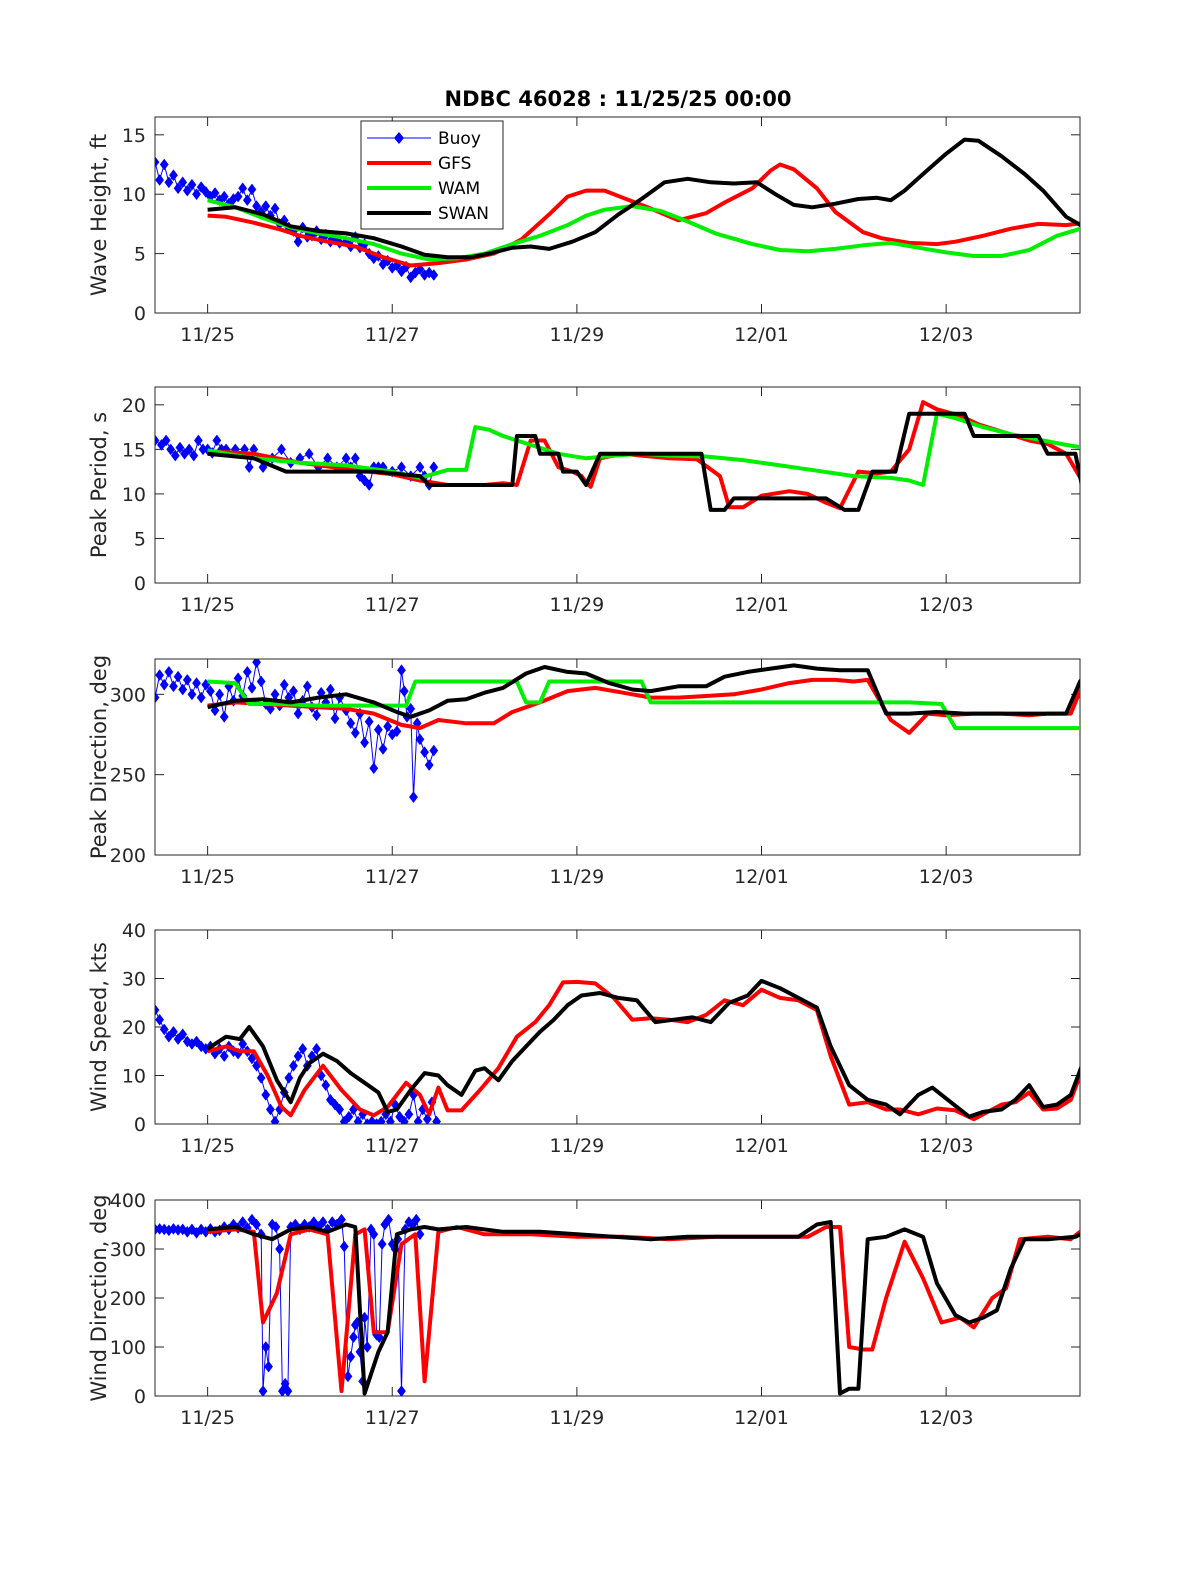 The image size is (1200, 1575). What do you see at coordinates (463, 214) in the screenshot?
I see `legend-label-swan: SWAN` at bounding box center [463, 214].